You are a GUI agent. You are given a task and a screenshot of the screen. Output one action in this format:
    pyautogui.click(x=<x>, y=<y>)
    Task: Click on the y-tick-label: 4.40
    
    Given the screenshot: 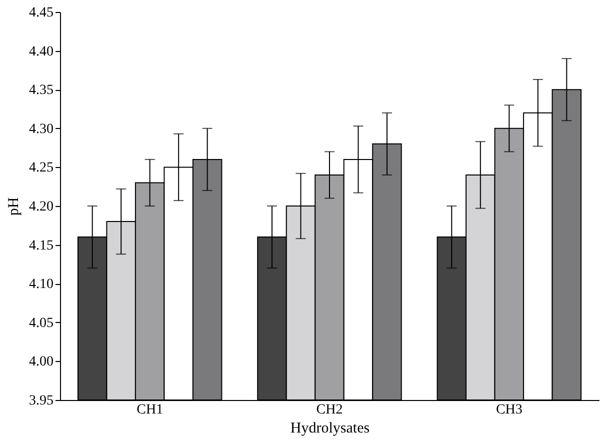 What is the action you would take?
    pyautogui.click(x=41, y=52)
    